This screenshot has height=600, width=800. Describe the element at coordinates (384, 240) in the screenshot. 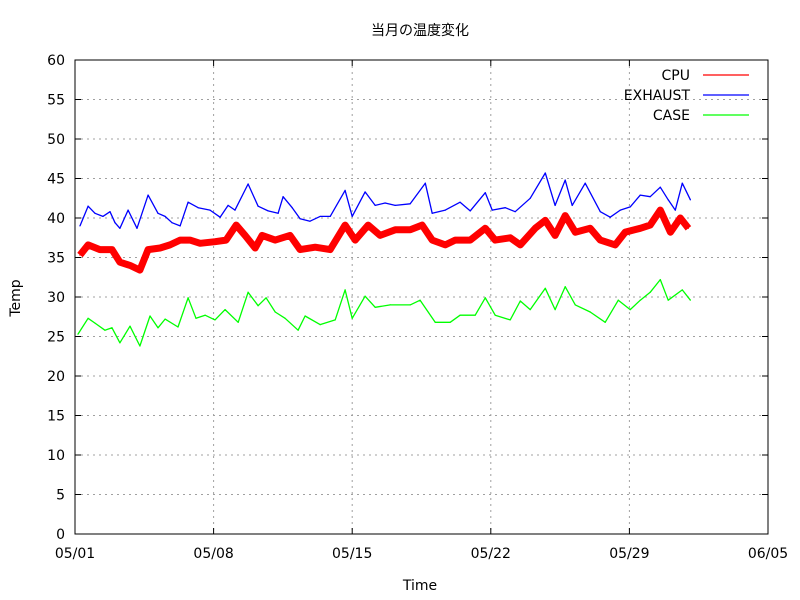

I see `series-line-cpu` at that location.